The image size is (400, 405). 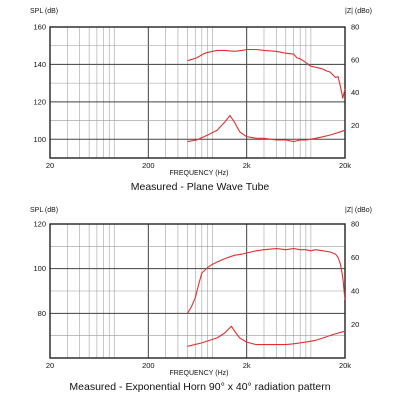 What do you see at coordinates (266, 336) in the screenshot?
I see `chart-bottom-impedance-line` at bounding box center [266, 336].